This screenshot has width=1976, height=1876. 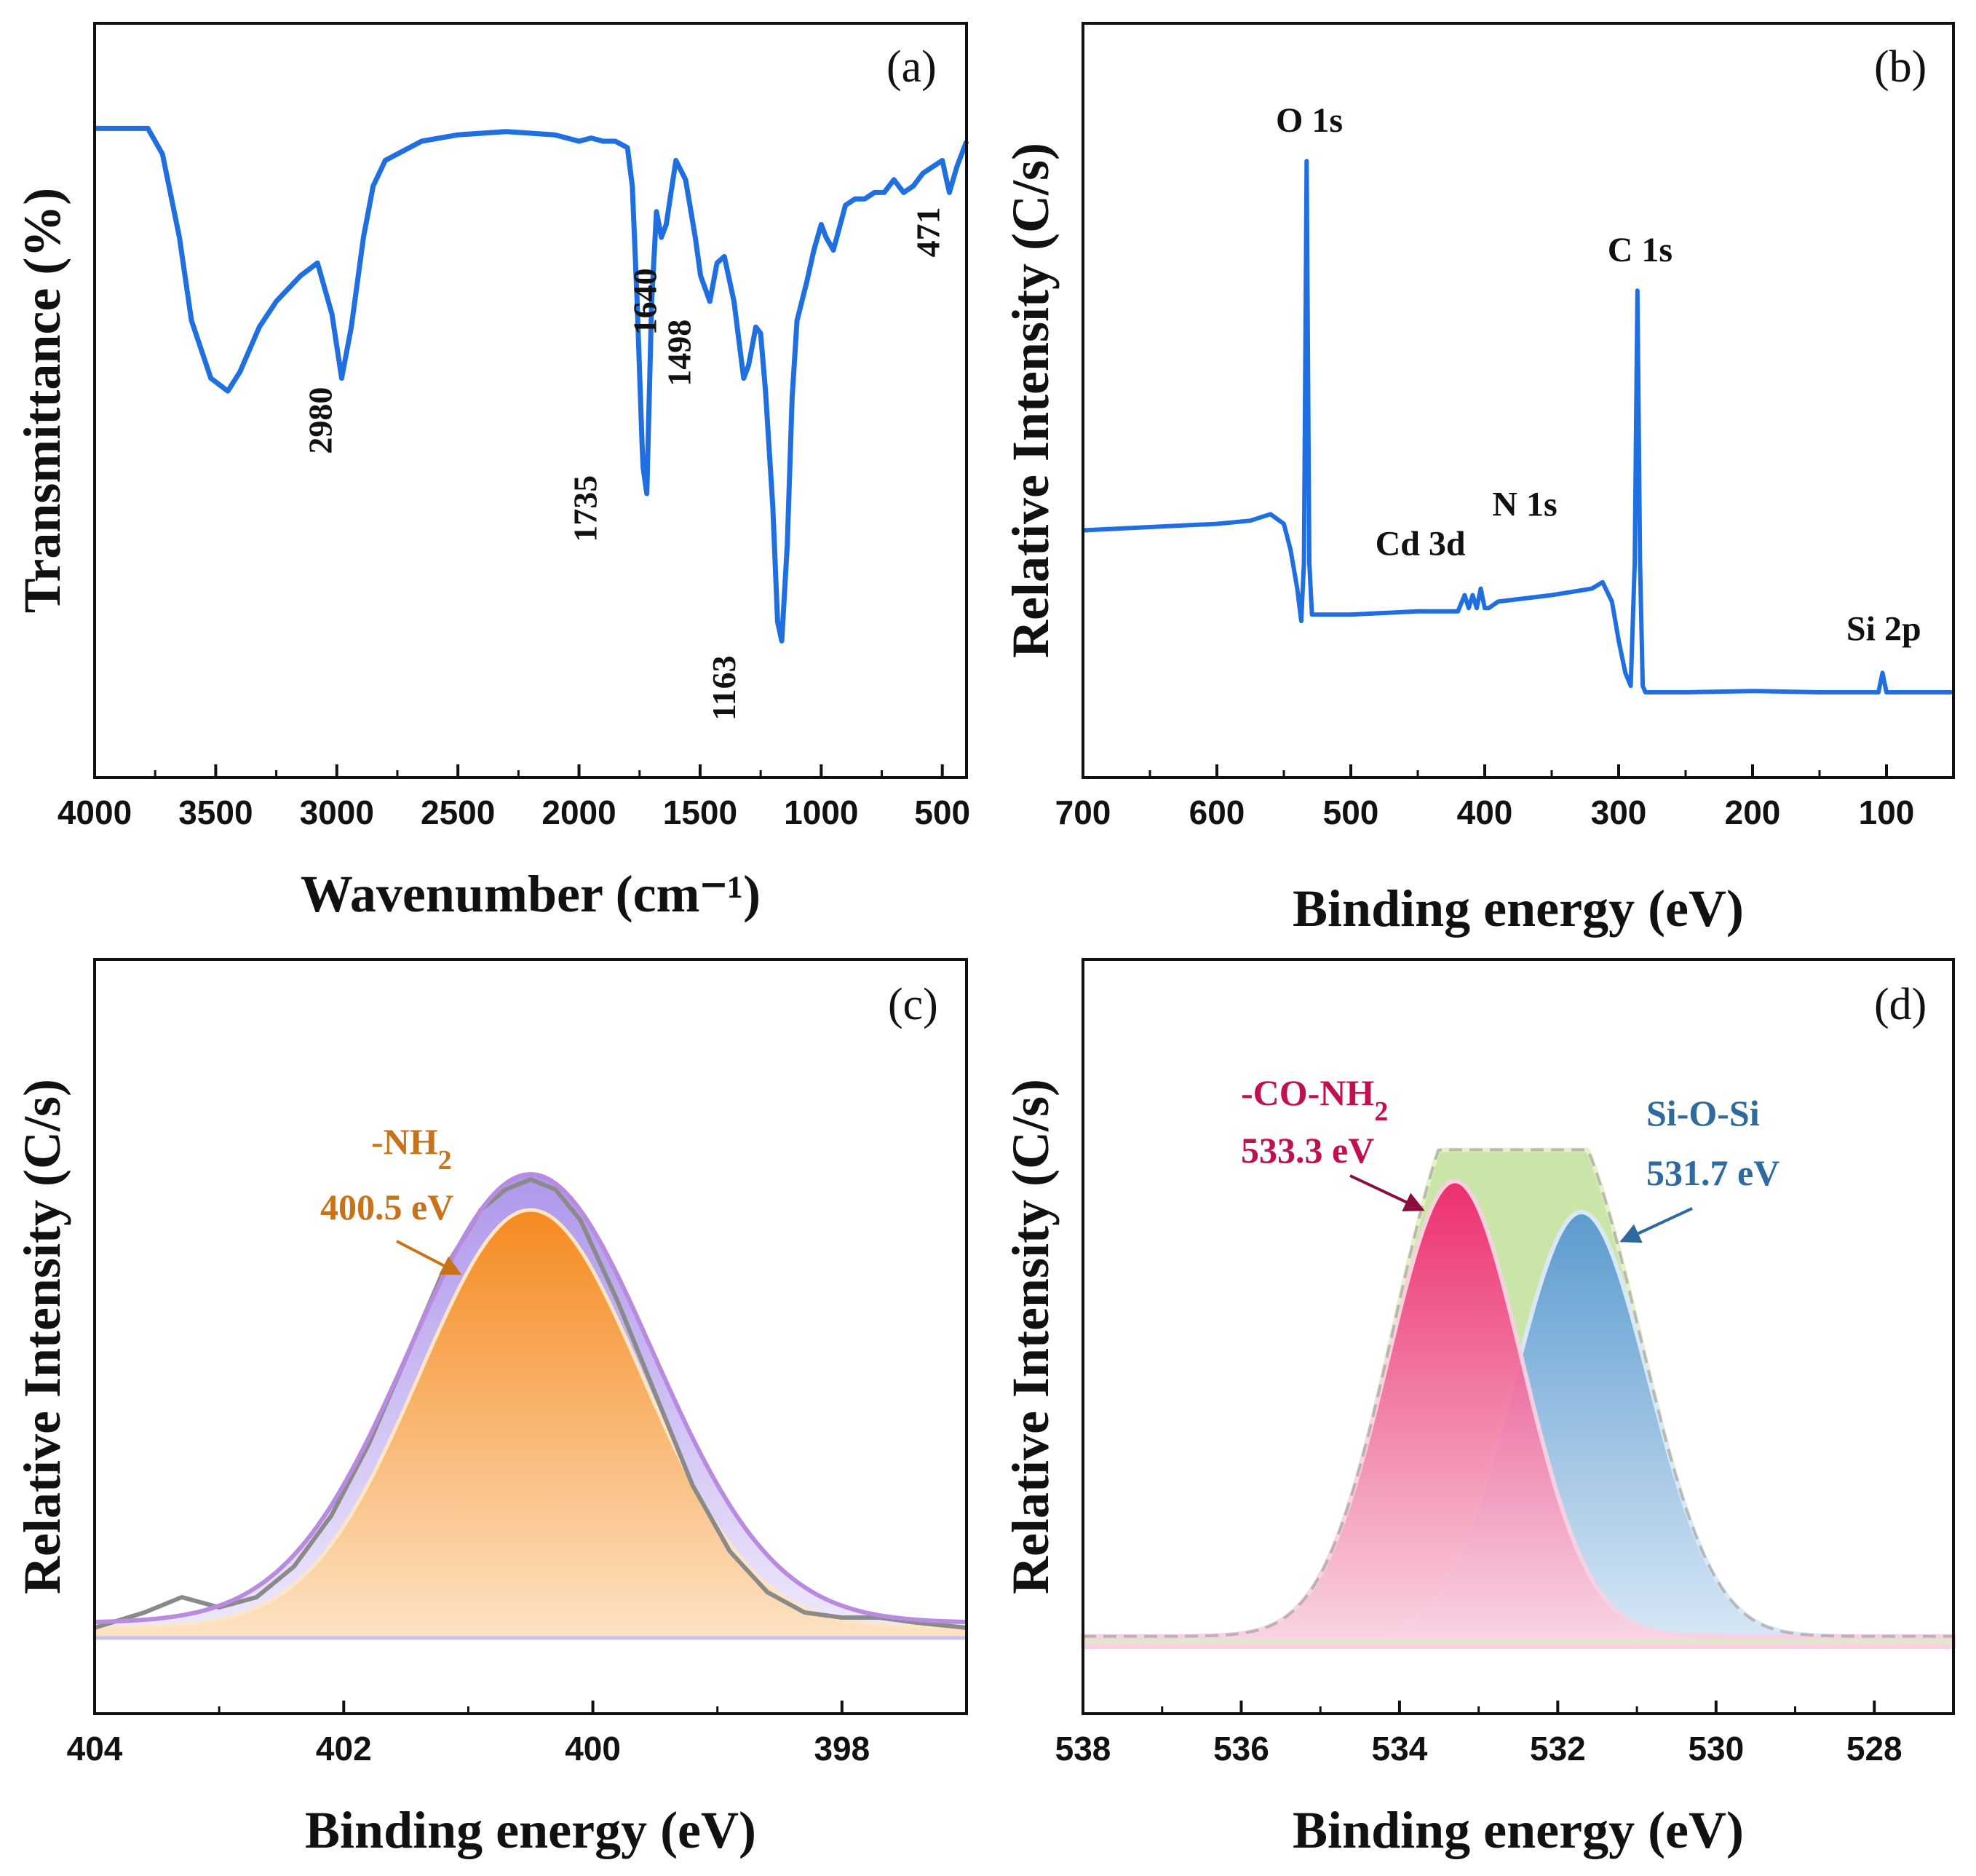 What do you see at coordinates (1558, 1749) in the screenshot?
I see `panel-d-x-tick-label: 532` at bounding box center [1558, 1749].